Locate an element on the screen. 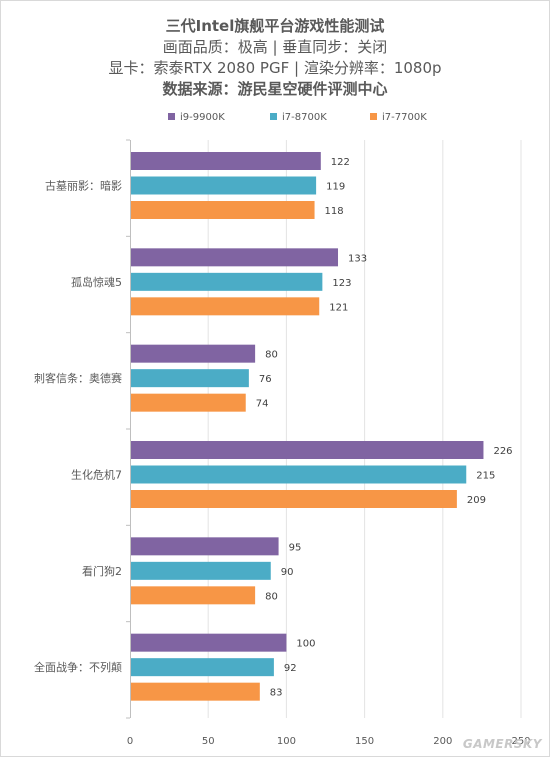 This screenshot has height=757, width=550. data-label-2-2: 74 is located at coordinates (262, 404).